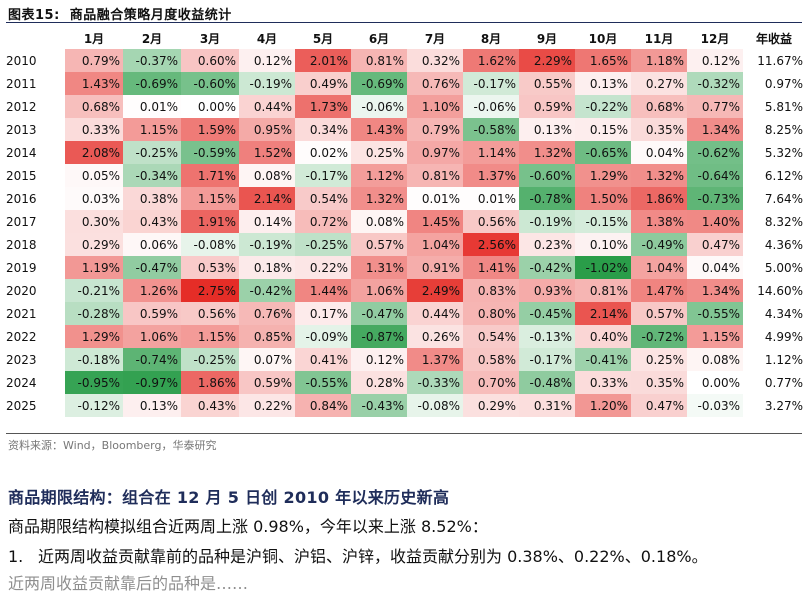 This screenshot has height=594, width=808. I want to click on return-cell: 0.07%, so click(267, 359).